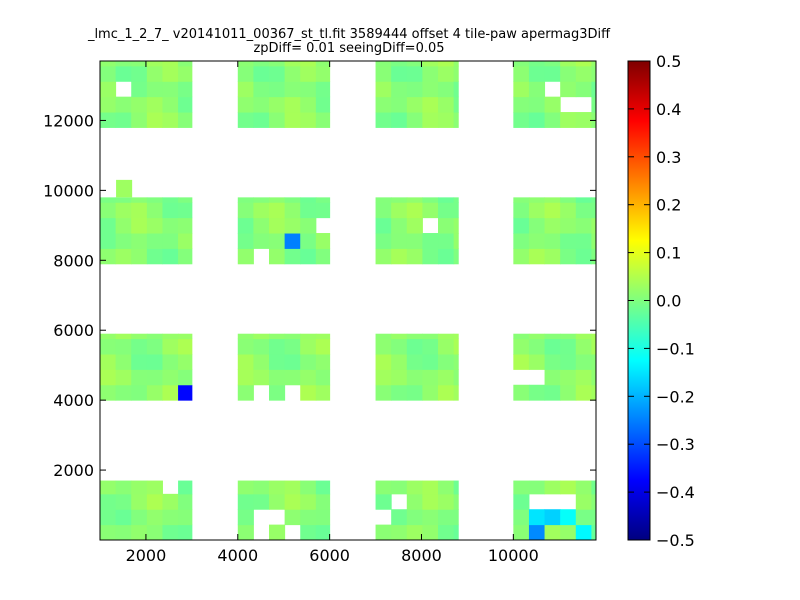 This screenshot has height=600, width=800. Describe the element at coordinates (73, 260) in the screenshot. I see `y-tick-label: 8000` at that location.